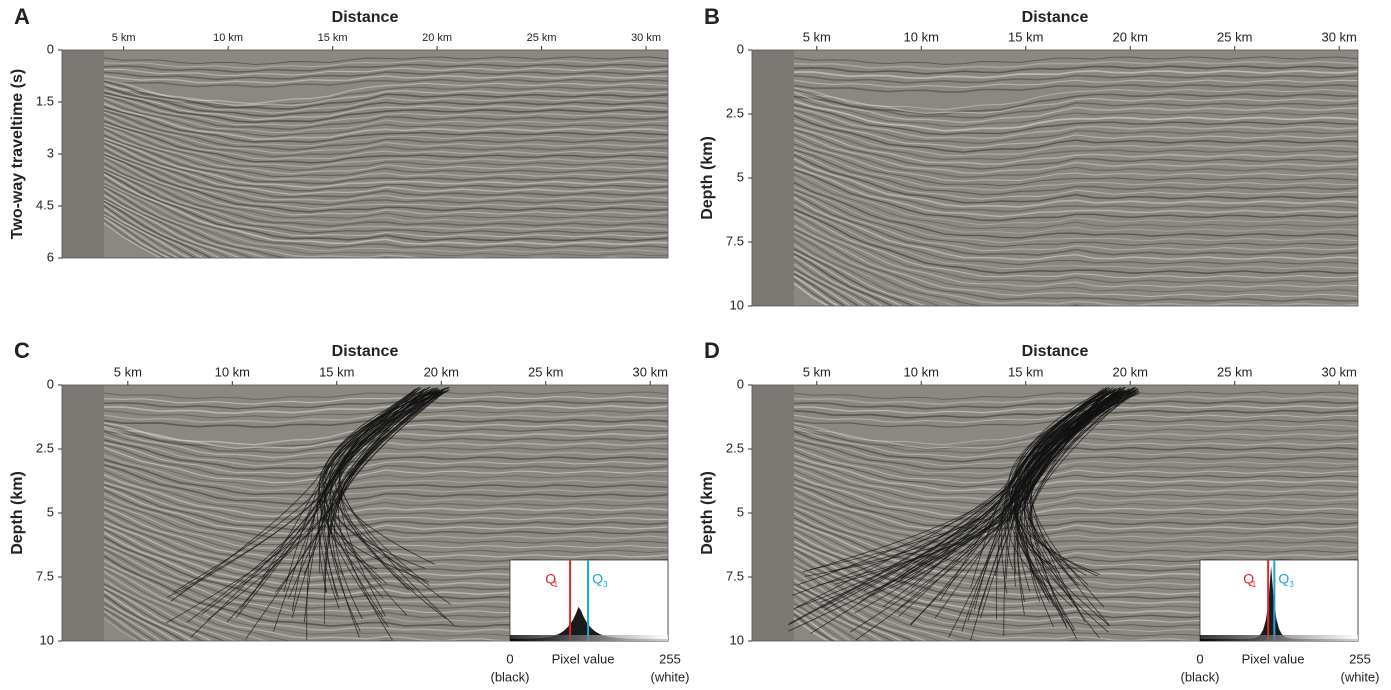 Image resolution: width=1391 pixels, height=690 pixels. What do you see at coordinates (1234, 371) in the screenshot?
I see `x-tick-label: 25 km` at bounding box center [1234, 371].